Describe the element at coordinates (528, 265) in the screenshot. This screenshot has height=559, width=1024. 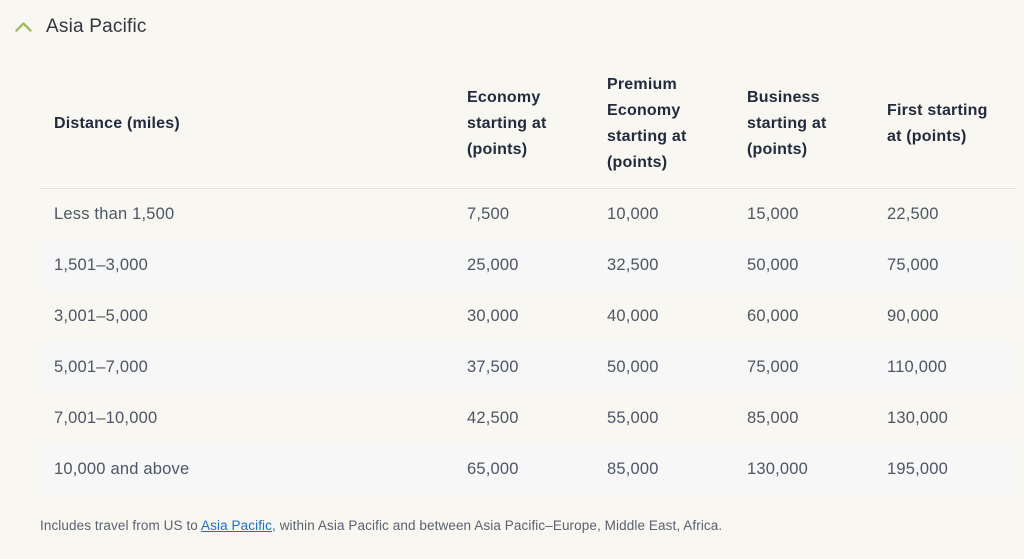
I see `table-row: 1,501–3,000 25,000 32,500 50,000 75,000` at that location.